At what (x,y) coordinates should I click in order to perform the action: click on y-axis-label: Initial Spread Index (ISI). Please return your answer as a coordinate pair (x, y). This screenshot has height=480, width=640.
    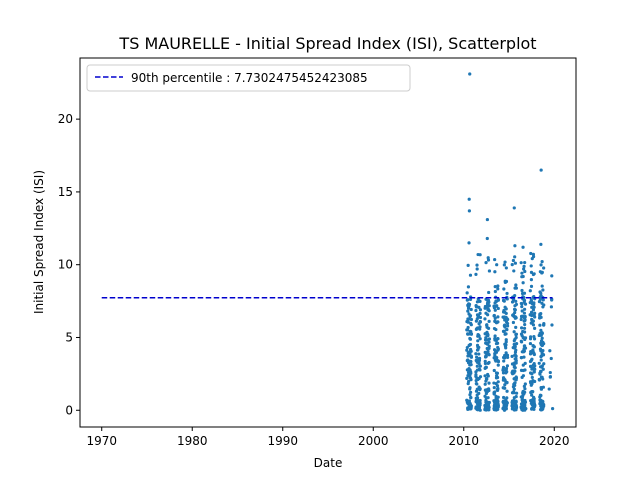
    Looking at the image, I should click on (39, 242).